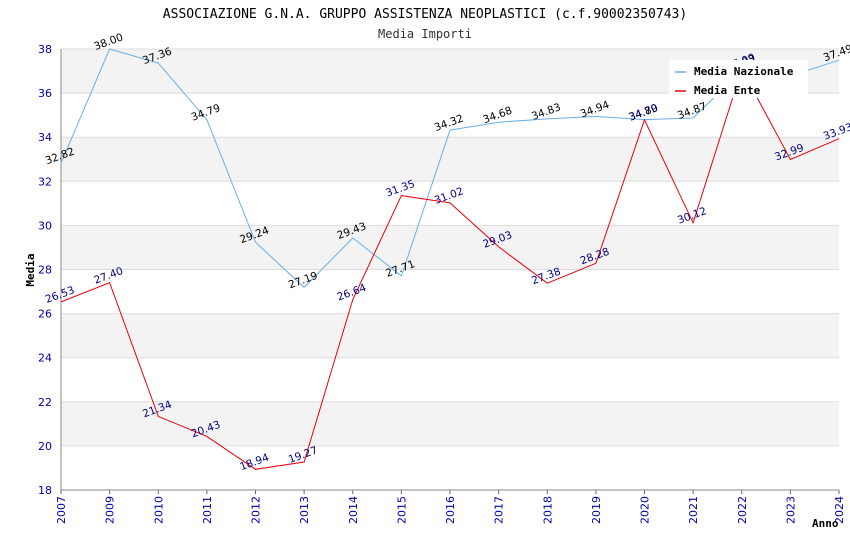 This screenshot has width=850, height=550. What do you see at coordinates (450, 510) in the screenshot?
I see `x-tick-label: 2016` at bounding box center [450, 510].